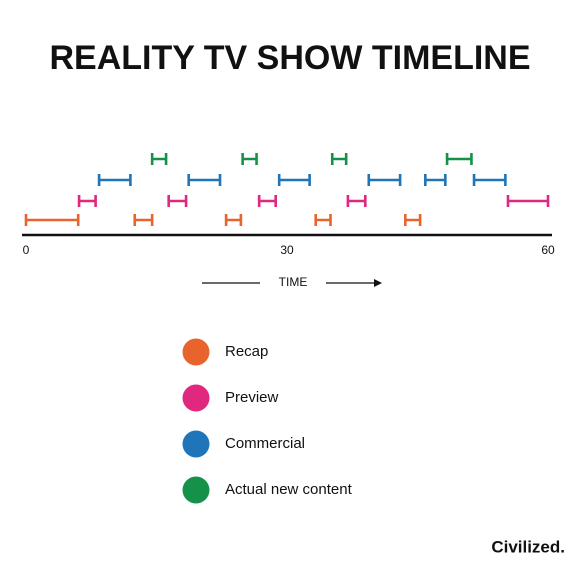 The height and width of the screenshot is (575, 575). Describe the element at coordinates (252, 397) in the screenshot. I see `legend-label: Preview` at that location.